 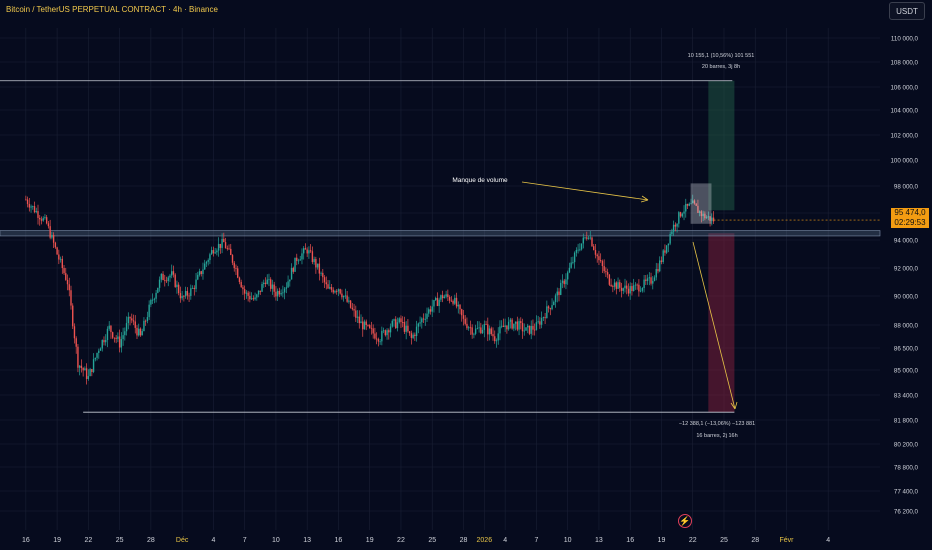 What do you see at coordinates (685, 521) in the screenshot?
I see `lightning-icon: ⚡` at bounding box center [685, 521].